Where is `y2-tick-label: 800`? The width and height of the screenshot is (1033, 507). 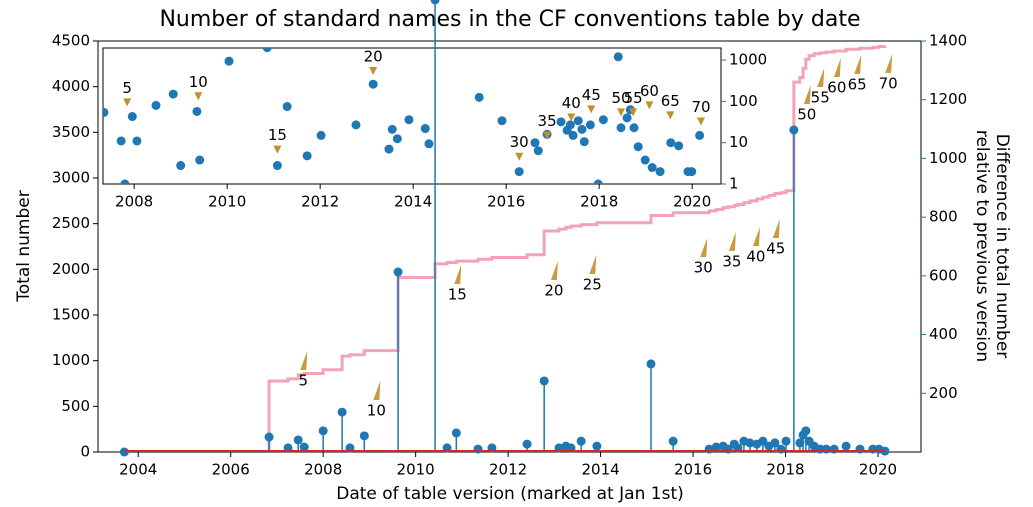
y2-tick-label: 800 is located at coordinates (943, 217).